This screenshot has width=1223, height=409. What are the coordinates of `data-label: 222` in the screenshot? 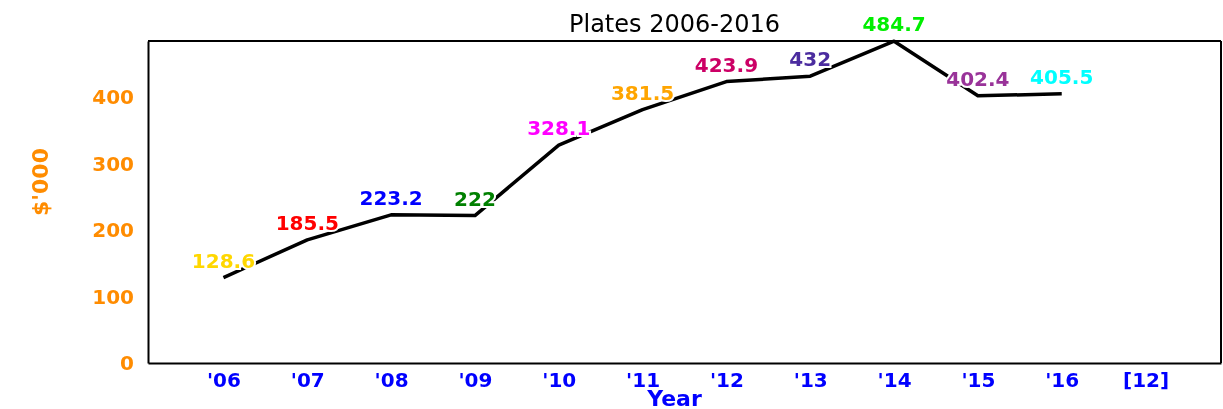 It's located at (475, 198).